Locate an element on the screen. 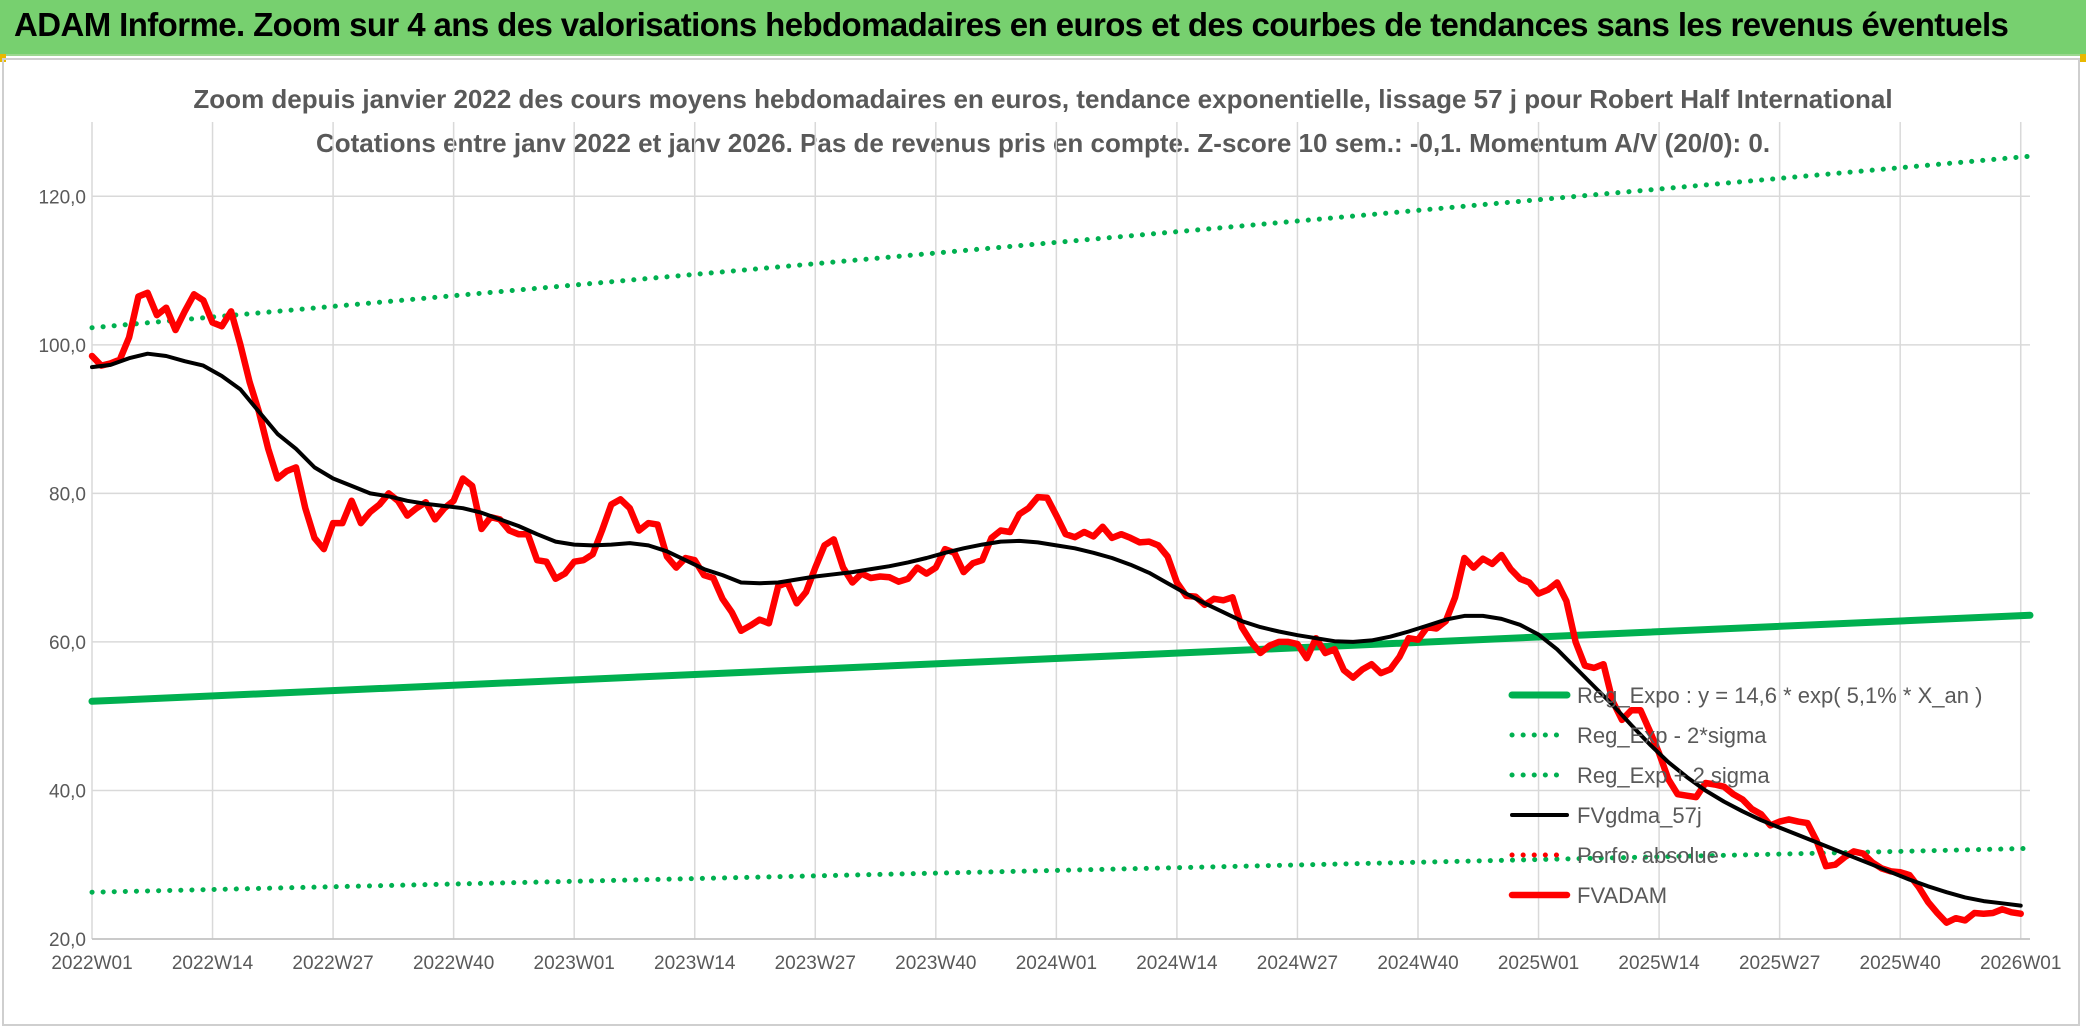  x-tick-label: 2022W40 is located at coordinates (453, 963).